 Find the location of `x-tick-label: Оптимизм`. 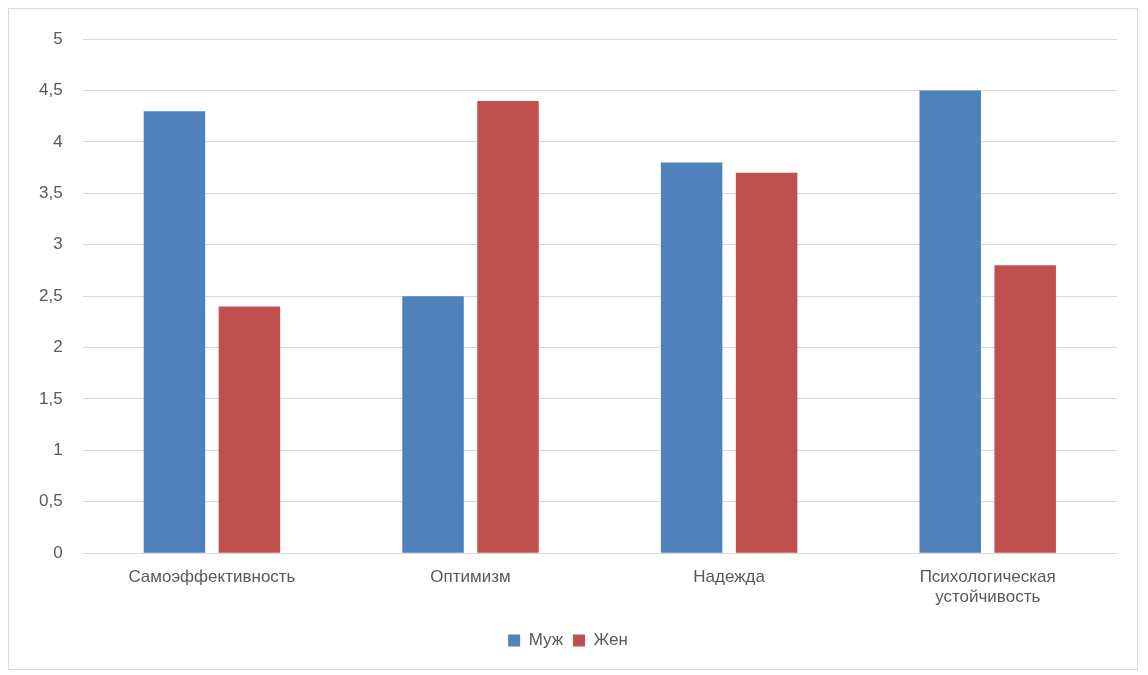

x-tick-label: Оптимизм is located at coordinates (470, 577).